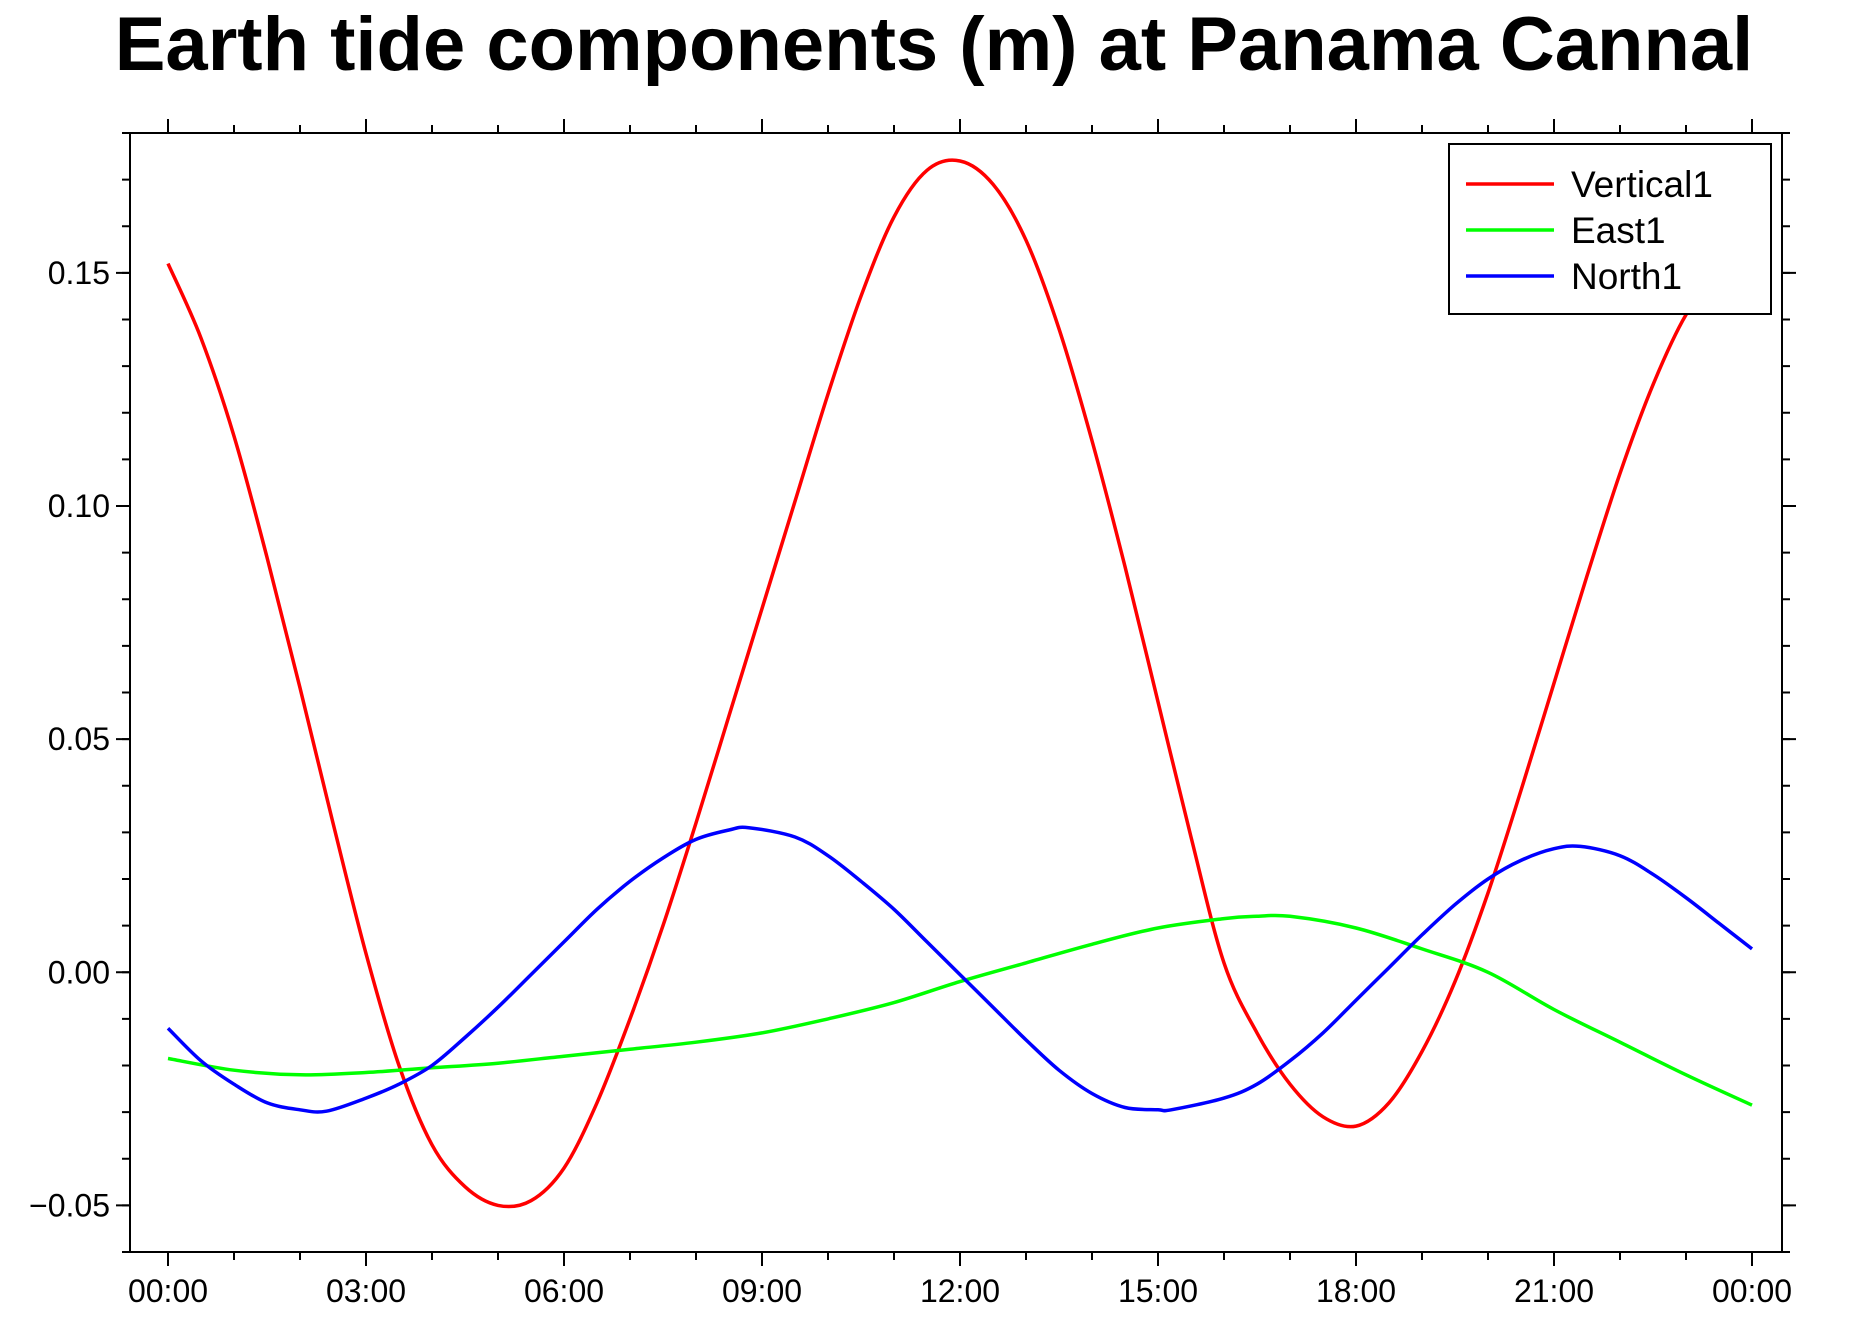  Describe the element at coordinates (1642, 184) in the screenshot. I see `legend-label: Vertical1` at that location.